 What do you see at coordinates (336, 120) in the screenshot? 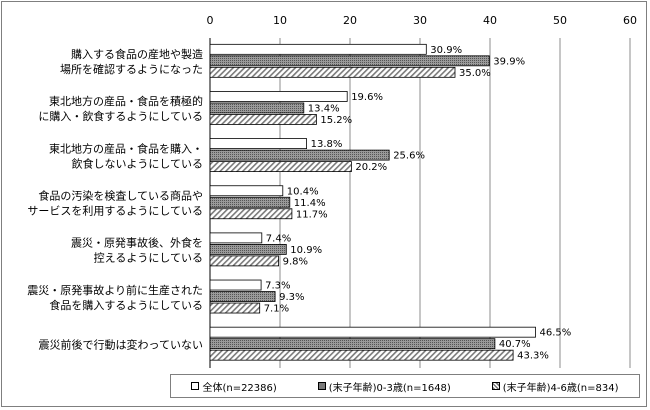
I see `data-label-cat1-series2: 15.2%` at bounding box center [336, 120].